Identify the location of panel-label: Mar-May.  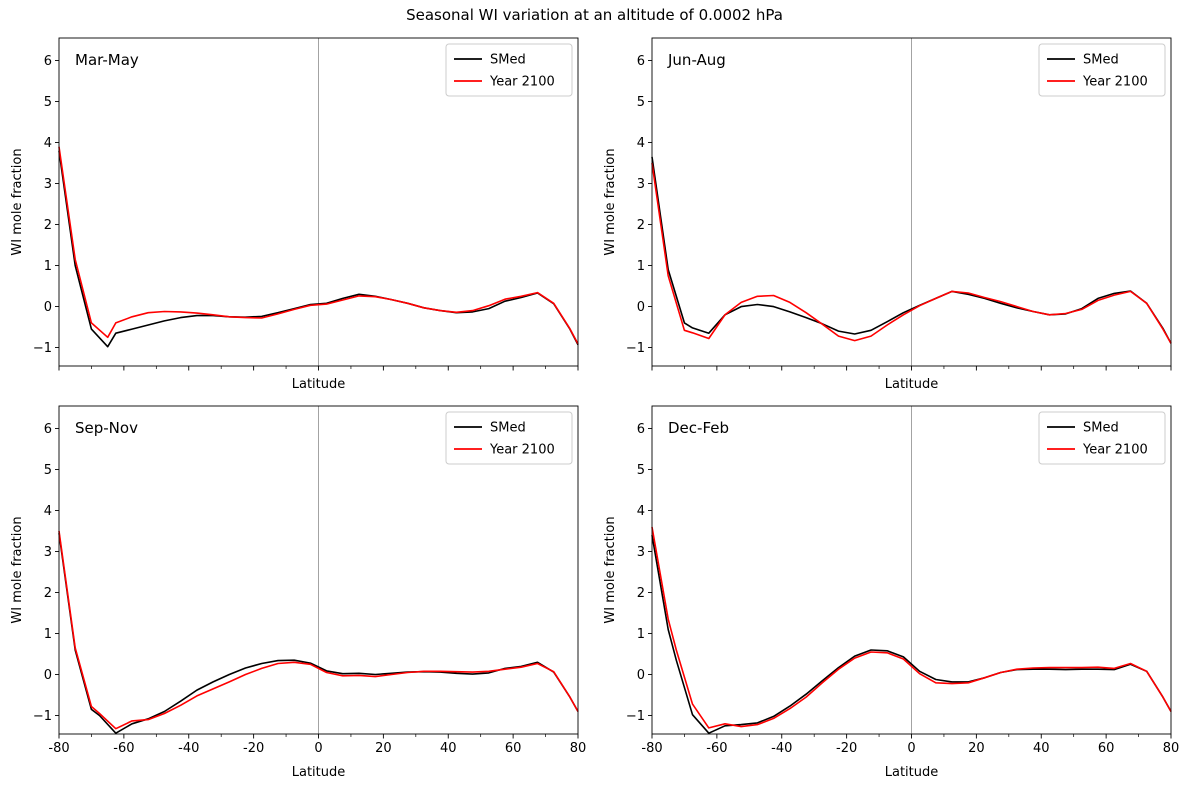
(107, 60).